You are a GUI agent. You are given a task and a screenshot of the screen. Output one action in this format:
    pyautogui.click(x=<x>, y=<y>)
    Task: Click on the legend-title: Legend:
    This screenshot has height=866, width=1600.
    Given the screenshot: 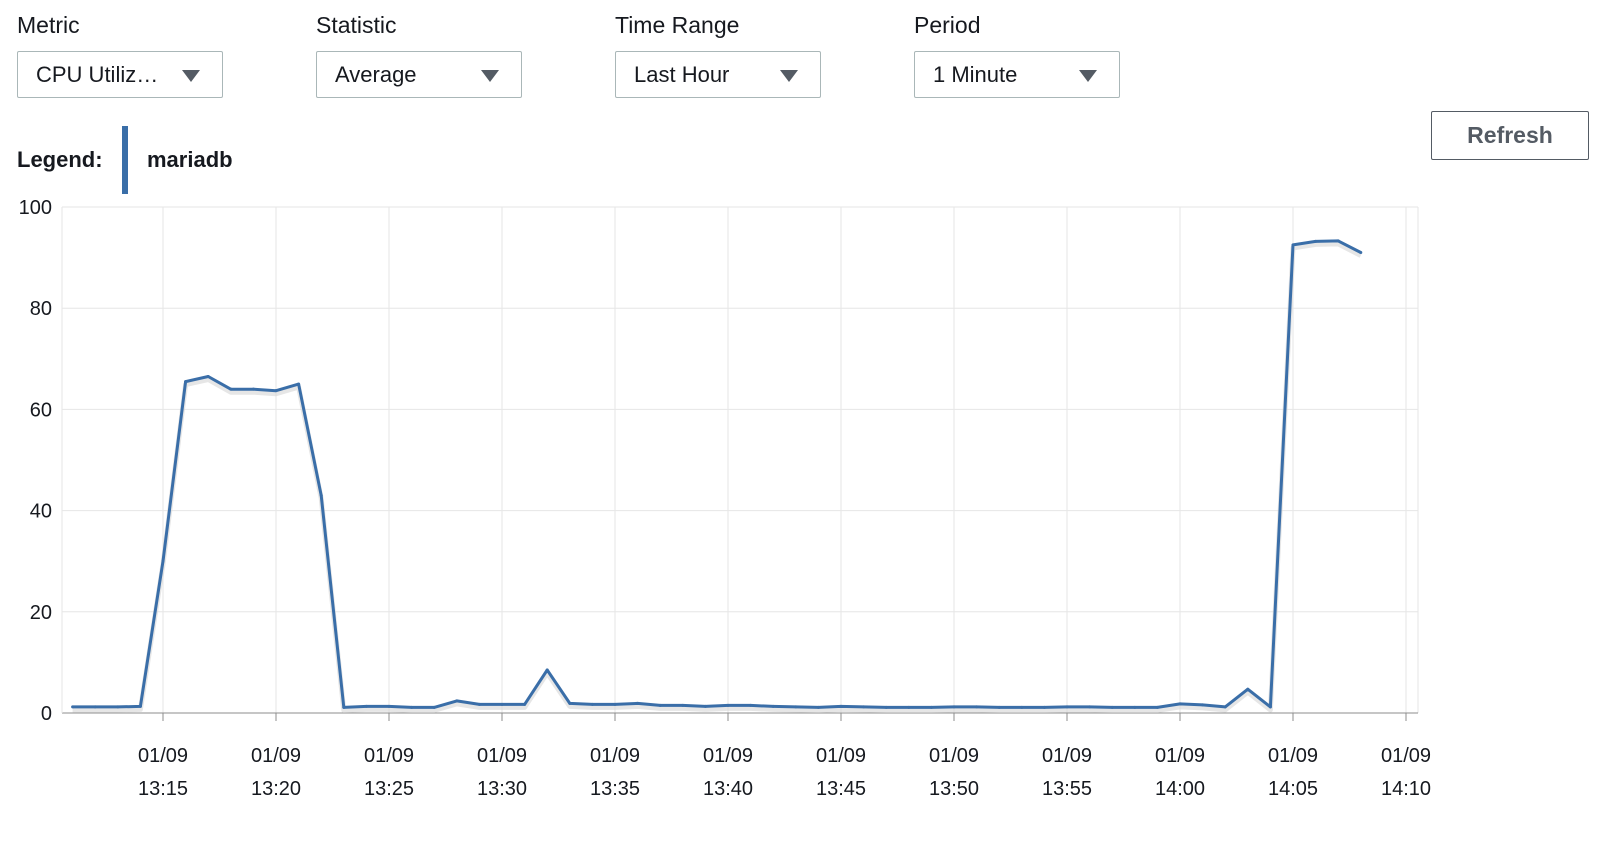 What is the action you would take?
    pyautogui.click(x=60, y=159)
    